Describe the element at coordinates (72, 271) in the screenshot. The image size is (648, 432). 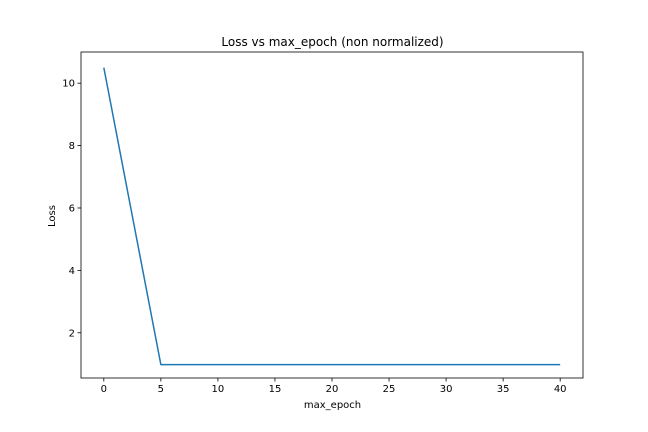
I see `y-tick-label-4: 4` at that location.